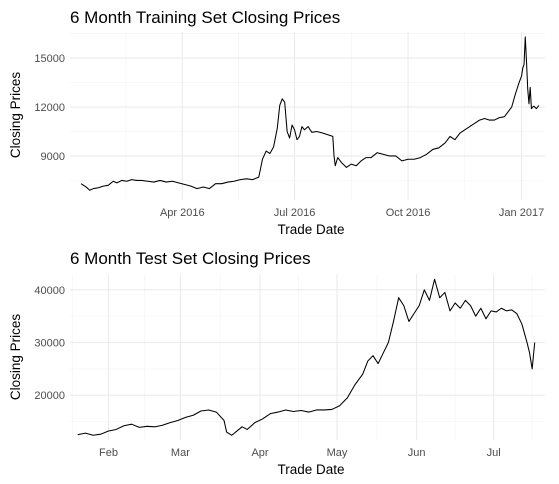 The height and width of the screenshot is (484, 559). I want to click on training-x-tick-label: Jan 2017, so click(521, 213).